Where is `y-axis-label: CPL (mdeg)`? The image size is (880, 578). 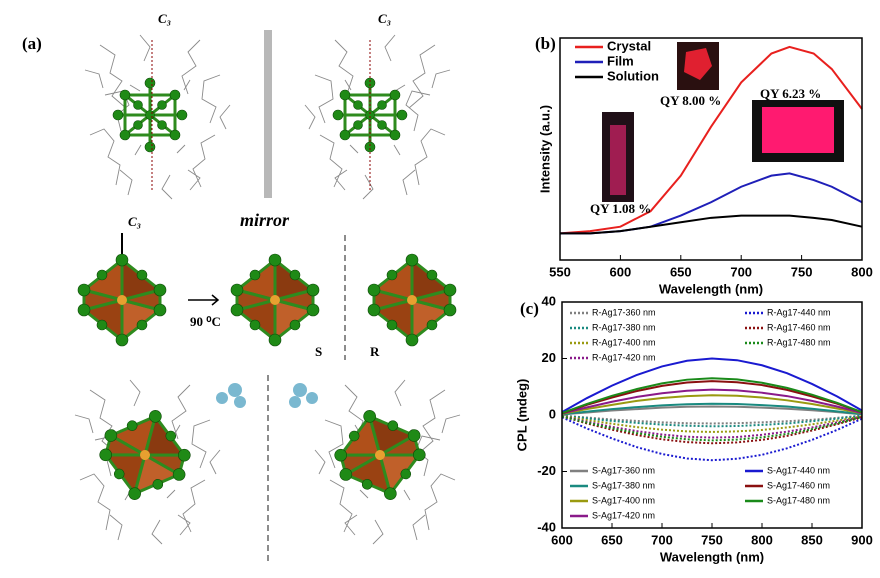
y-axis-label: CPL (mdeg) is located at coordinates (521, 415).